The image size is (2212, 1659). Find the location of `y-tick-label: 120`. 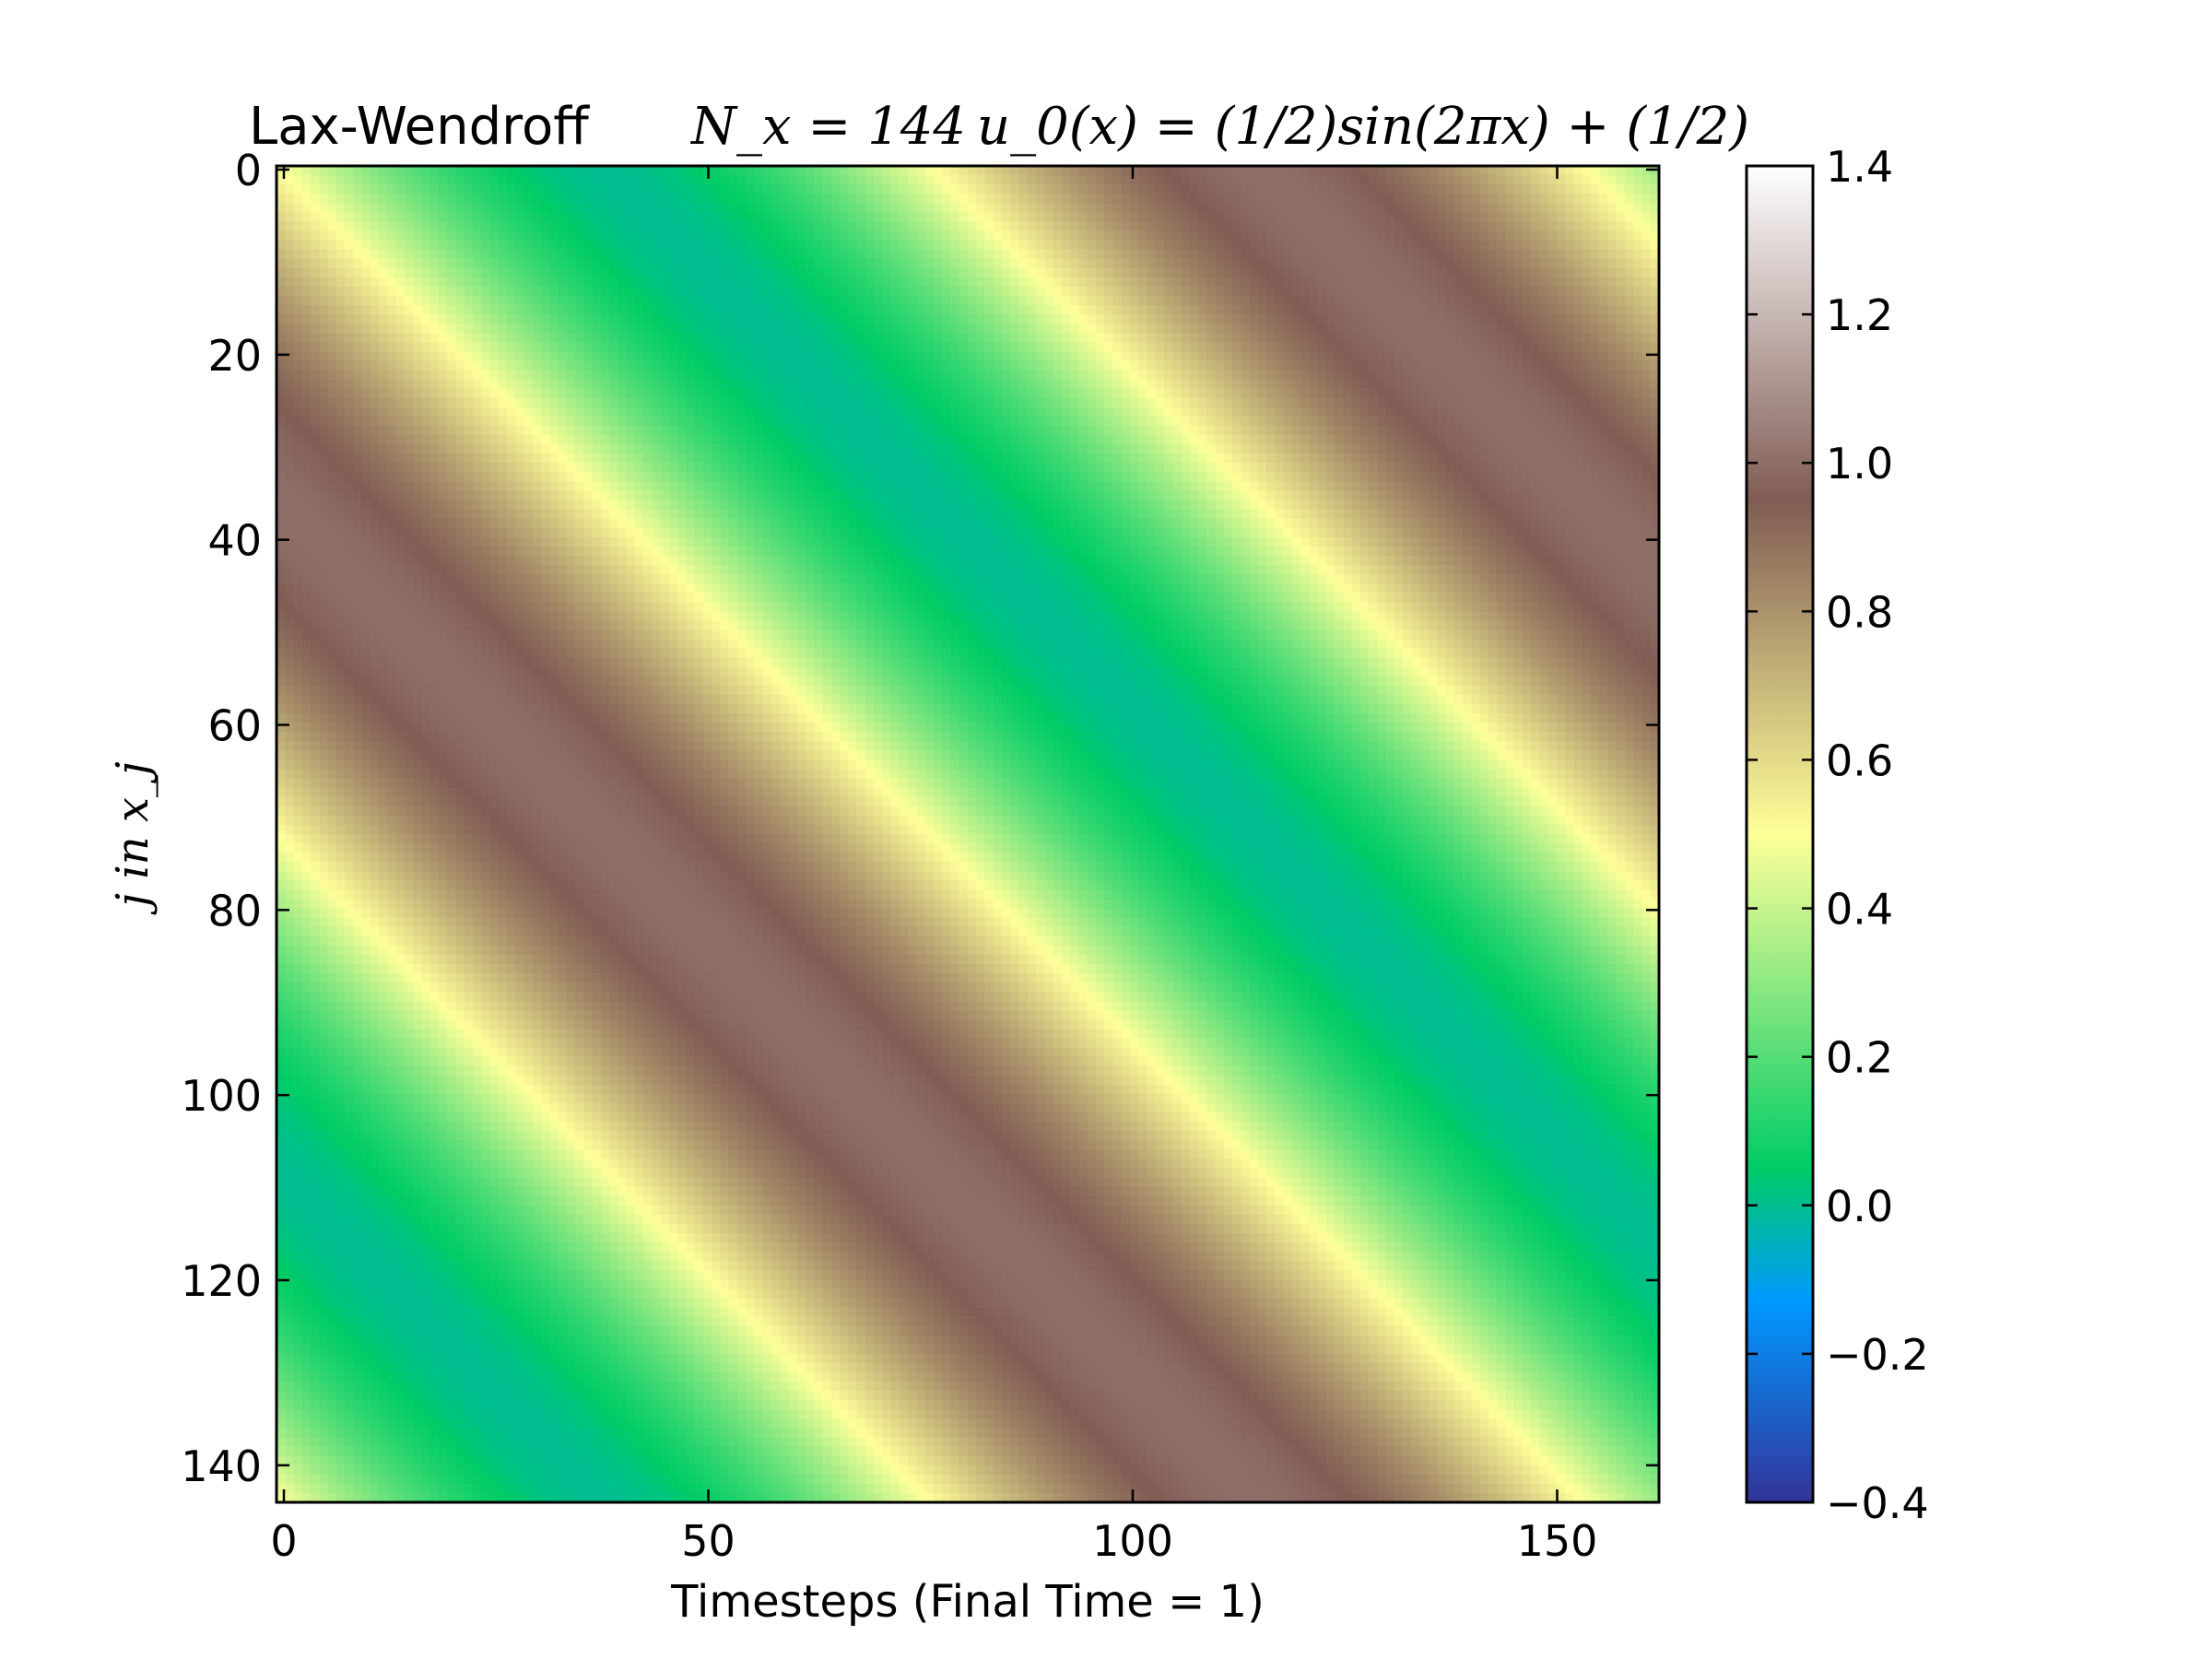

y-tick-label: 120 is located at coordinates (221, 1281).